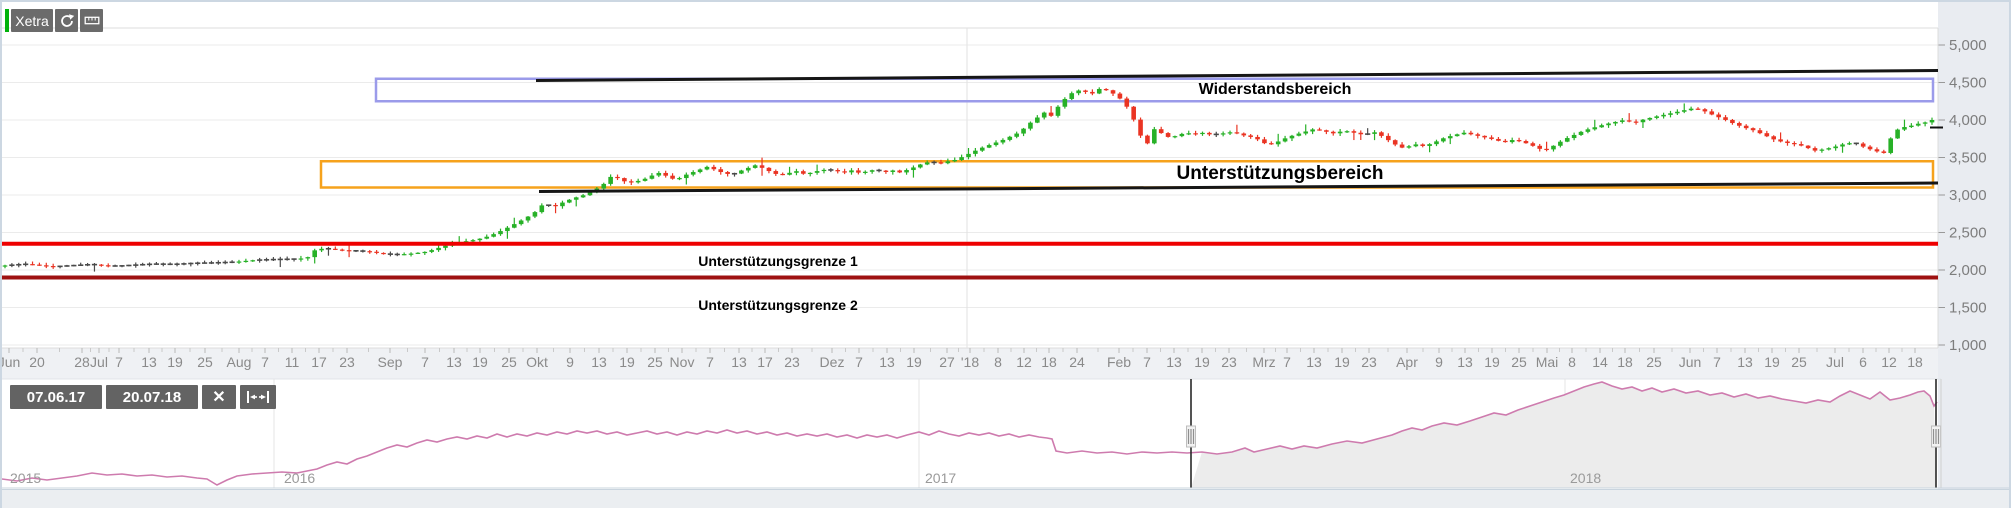 This screenshot has height=508, width=2011. Describe the element at coordinates (940, 478) in the screenshot. I see `navigator-year-label: 2017` at that location.